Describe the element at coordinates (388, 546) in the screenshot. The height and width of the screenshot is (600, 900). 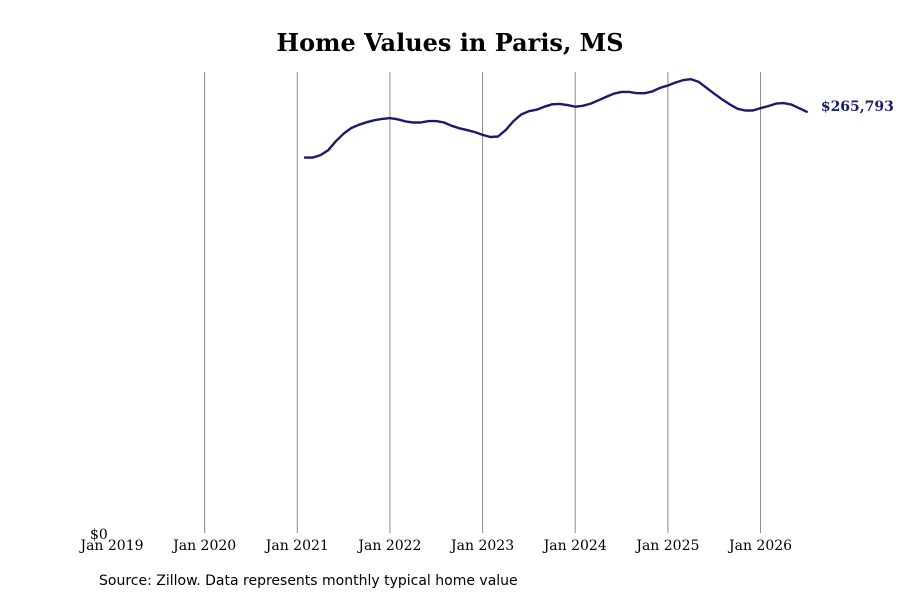
I see `x-tick-label-2022: Jan 2022` at that location.